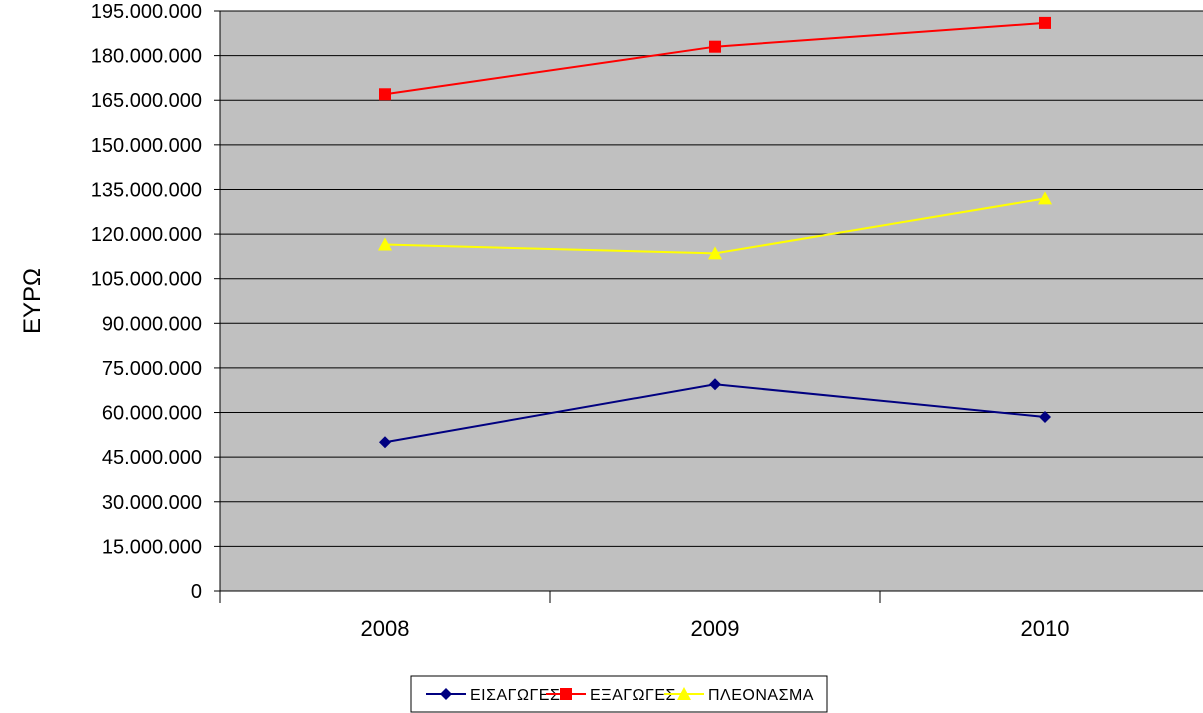 The height and width of the screenshot is (713, 1203). Describe the element at coordinates (152, 458) in the screenshot. I see `y-tick-label: 45.000.000` at that location.